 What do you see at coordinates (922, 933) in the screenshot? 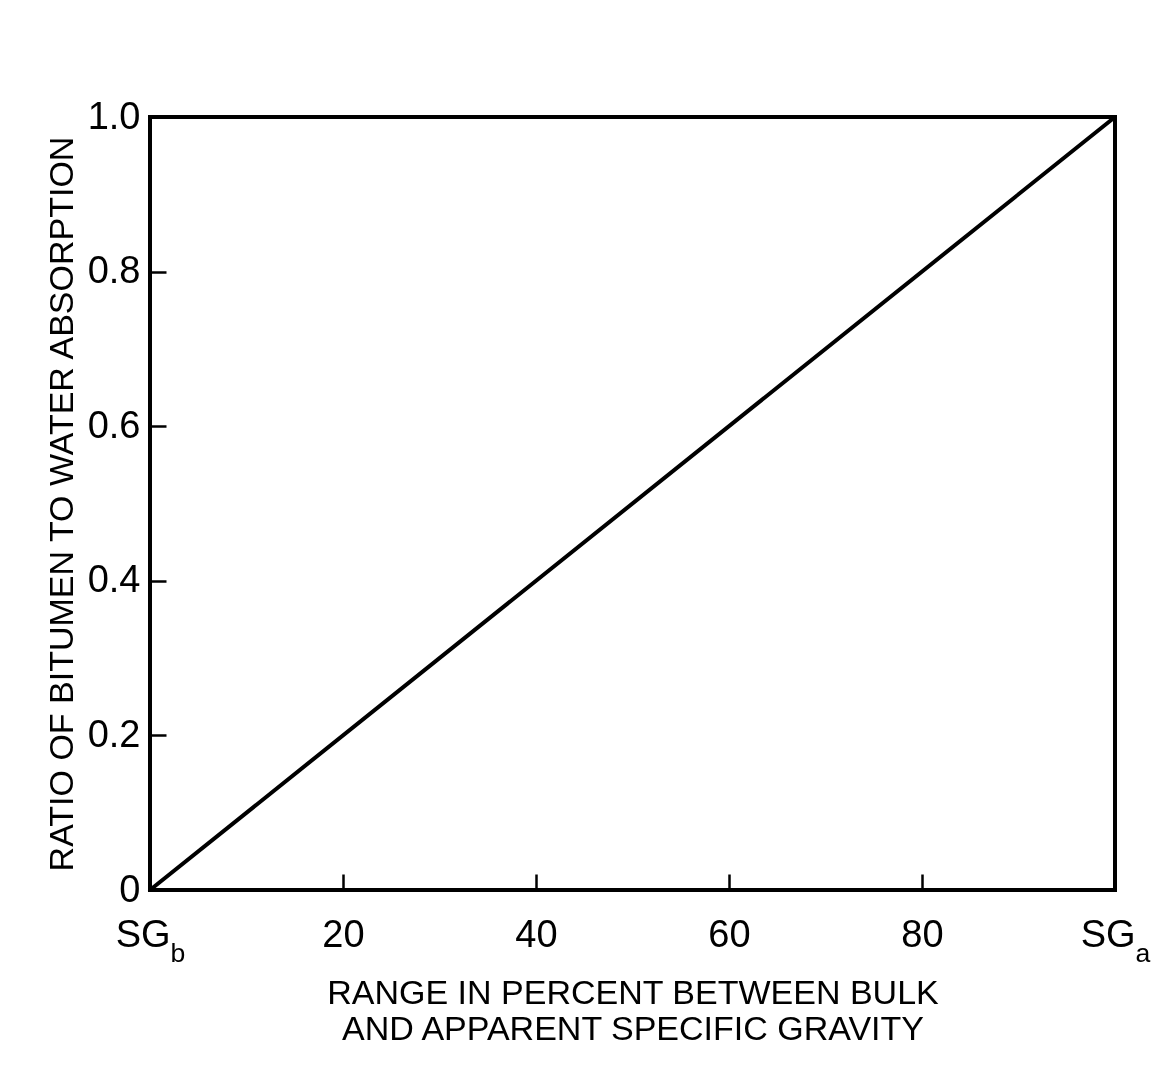
I see `x-tick-label: 80` at bounding box center [922, 933].